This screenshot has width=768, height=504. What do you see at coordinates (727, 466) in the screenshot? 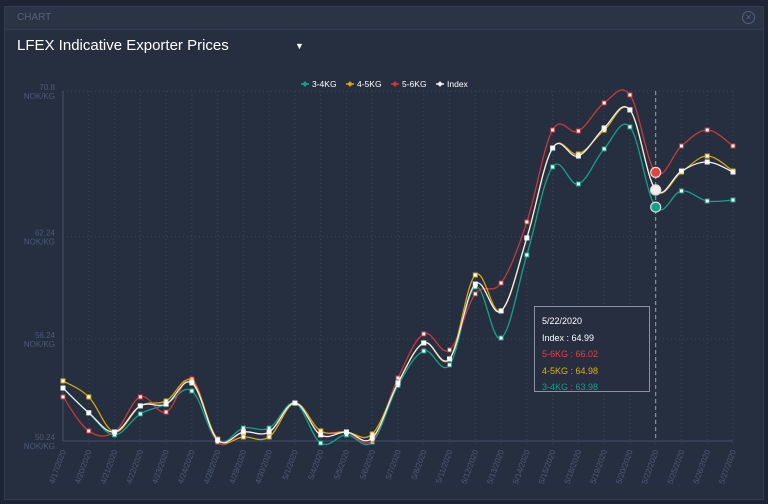
I see `x-tick-label: 5/27/2020` at bounding box center [727, 466].